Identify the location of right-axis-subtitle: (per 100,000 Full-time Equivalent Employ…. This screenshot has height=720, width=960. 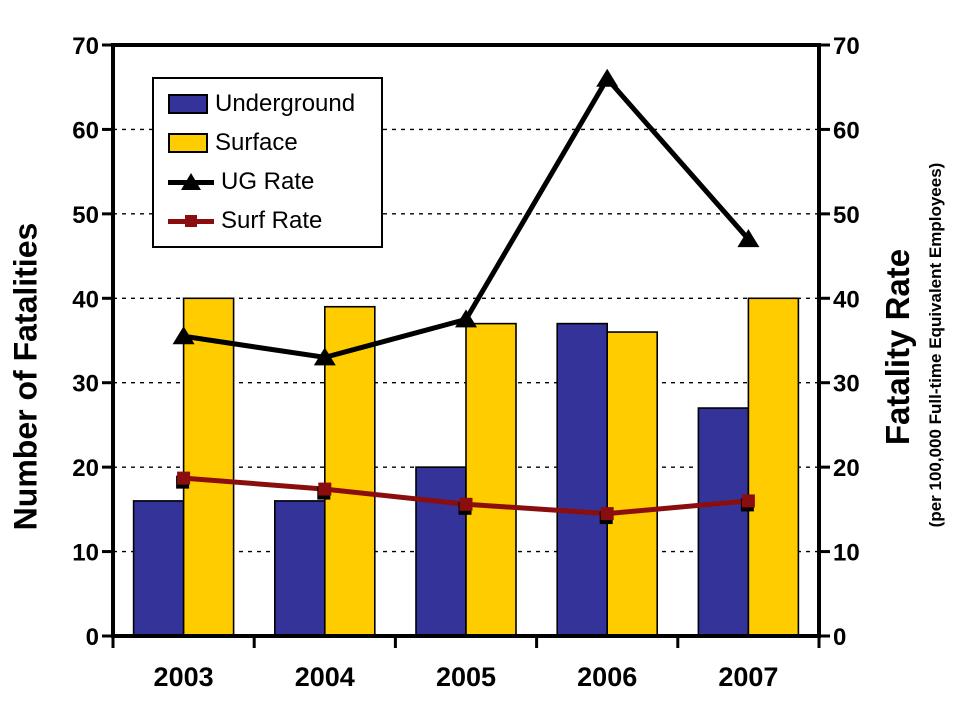
(935, 345).